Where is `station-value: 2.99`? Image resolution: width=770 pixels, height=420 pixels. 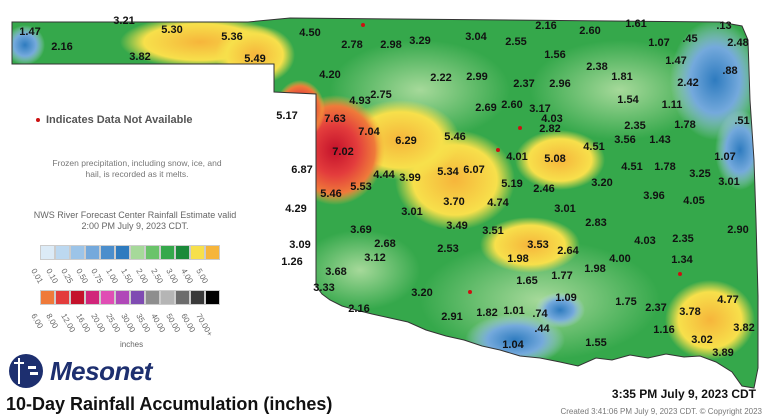
station-value: 2.99 is located at coordinates (476, 77).